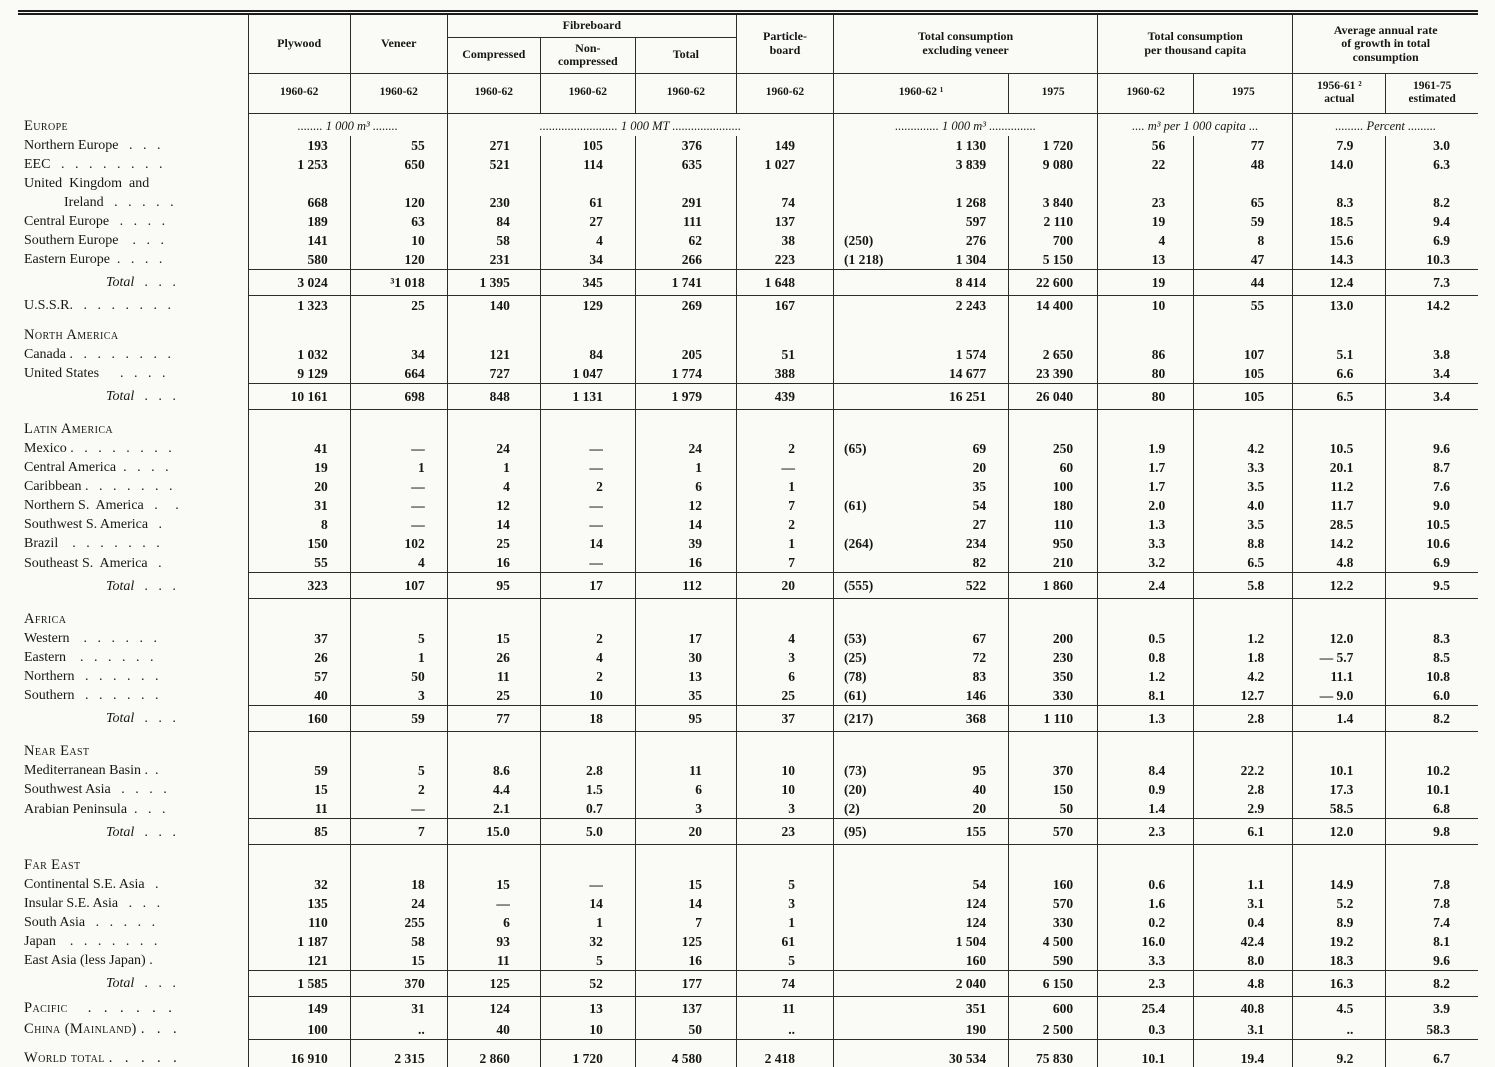 The image size is (1495, 1067). What do you see at coordinates (1431, 282) in the screenshot?
I see `cell: 7.3` at bounding box center [1431, 282].